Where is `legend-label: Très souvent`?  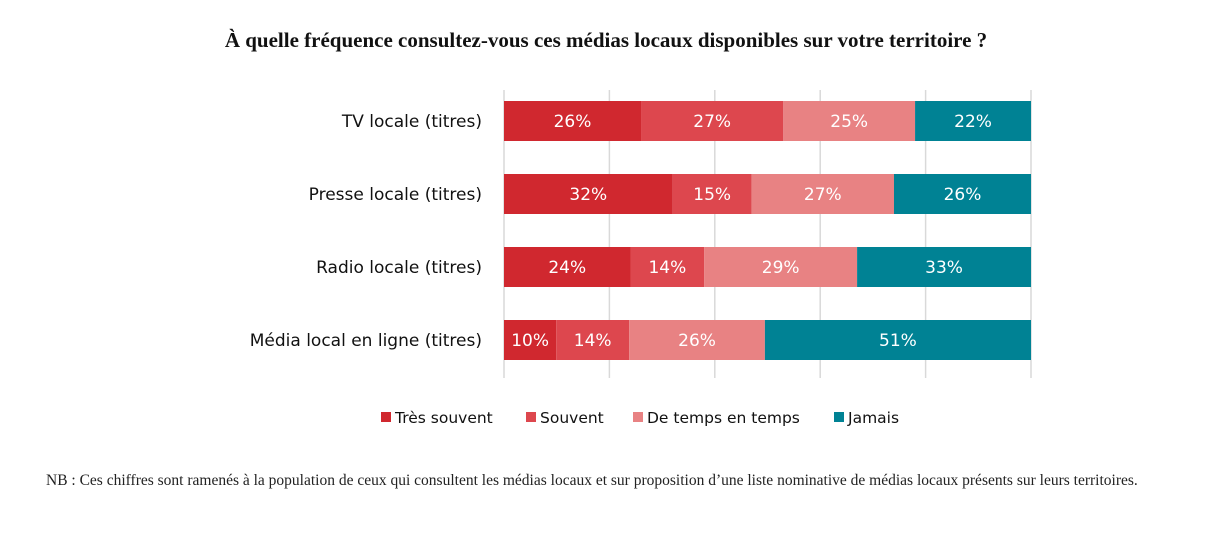 legend-label: Très souvent is located at coordinates (443, 418).